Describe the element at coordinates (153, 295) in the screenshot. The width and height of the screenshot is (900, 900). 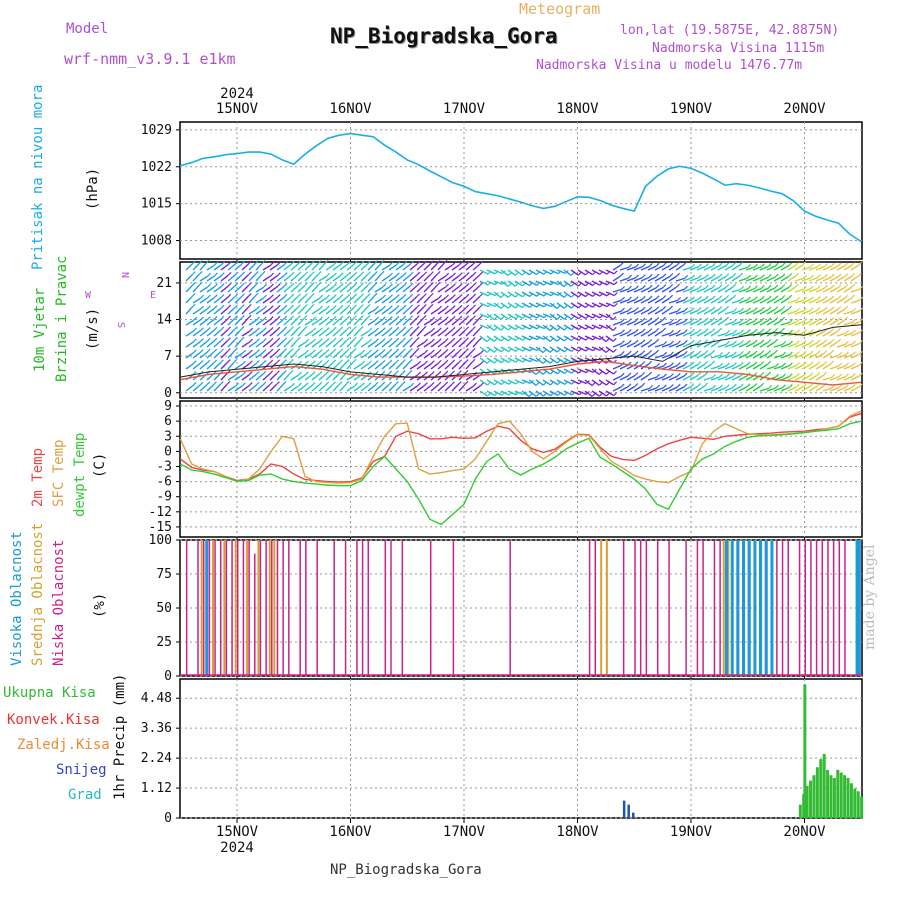
I see `compass-east-label: E` at that location.